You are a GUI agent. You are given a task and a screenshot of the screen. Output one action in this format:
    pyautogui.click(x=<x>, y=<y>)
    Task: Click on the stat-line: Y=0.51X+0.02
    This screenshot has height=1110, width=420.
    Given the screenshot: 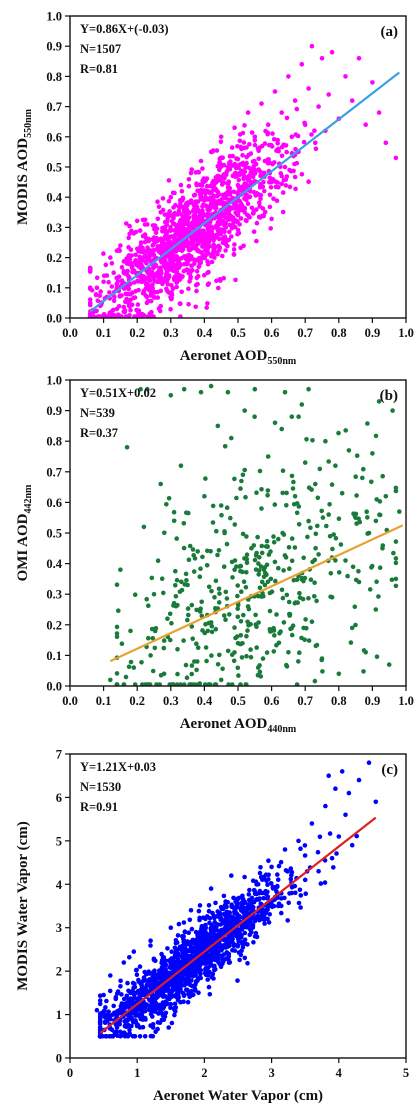 What is the action you would take?
    pyautogui.click(x=118, y=393)
    